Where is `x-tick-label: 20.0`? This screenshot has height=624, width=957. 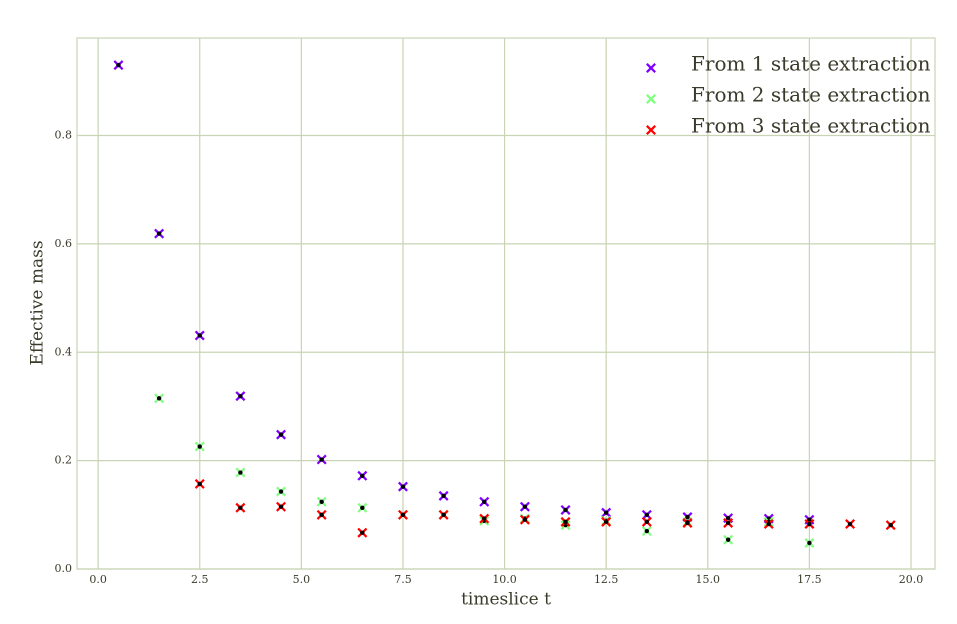 x-tick-label: 20.0 is located at coordinates (911, 579).